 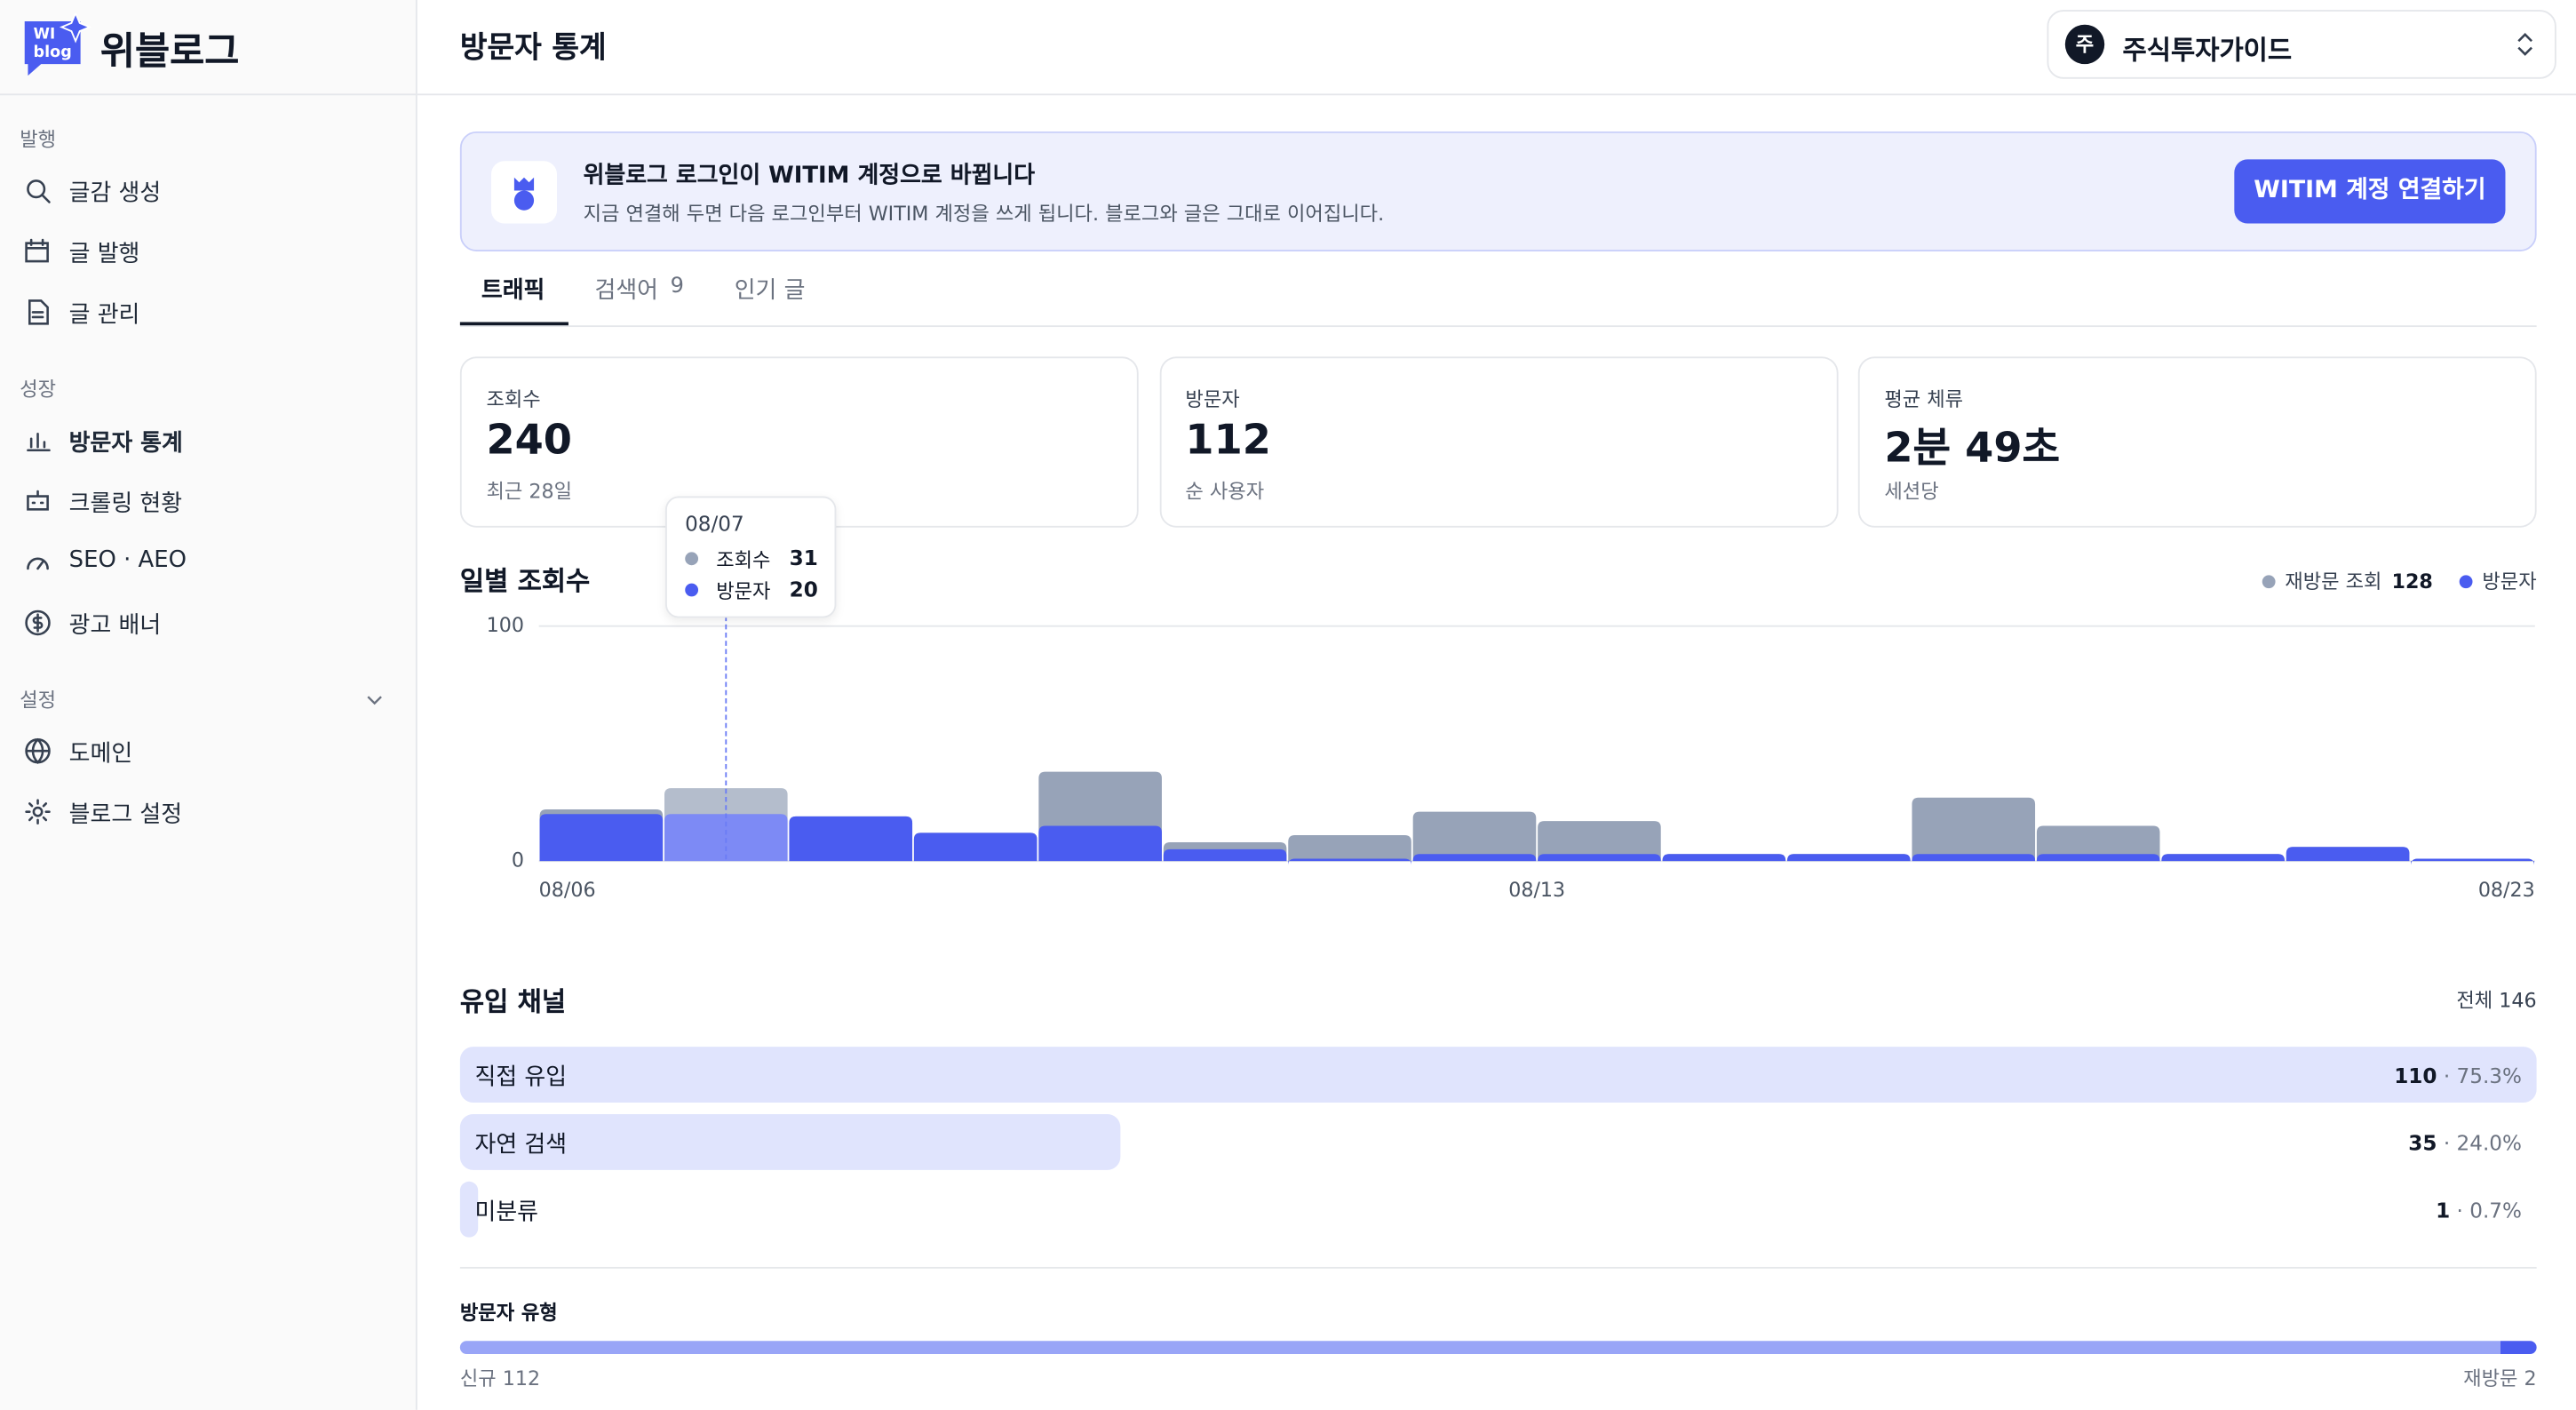 What do you see at coordinates (500, 1377) in the screenshot?
I see `new-label: 신규 112` at bounding box center [500, 1377].